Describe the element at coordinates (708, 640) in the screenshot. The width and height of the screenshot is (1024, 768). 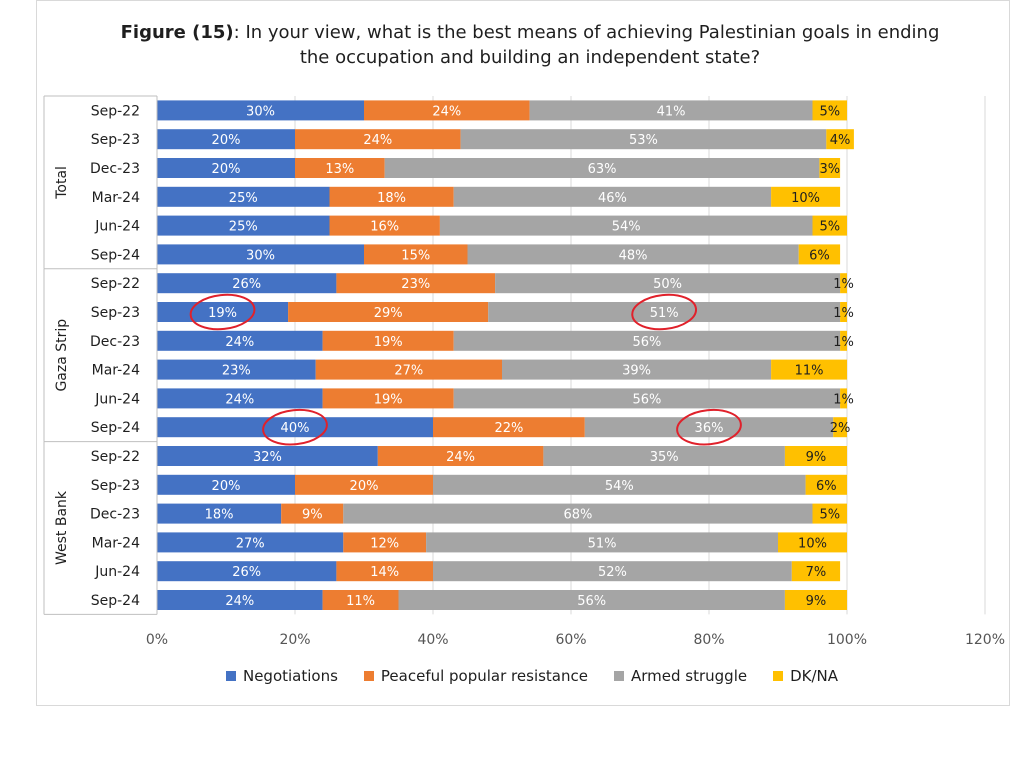
I see `x-tick-label: 80%` at that location.